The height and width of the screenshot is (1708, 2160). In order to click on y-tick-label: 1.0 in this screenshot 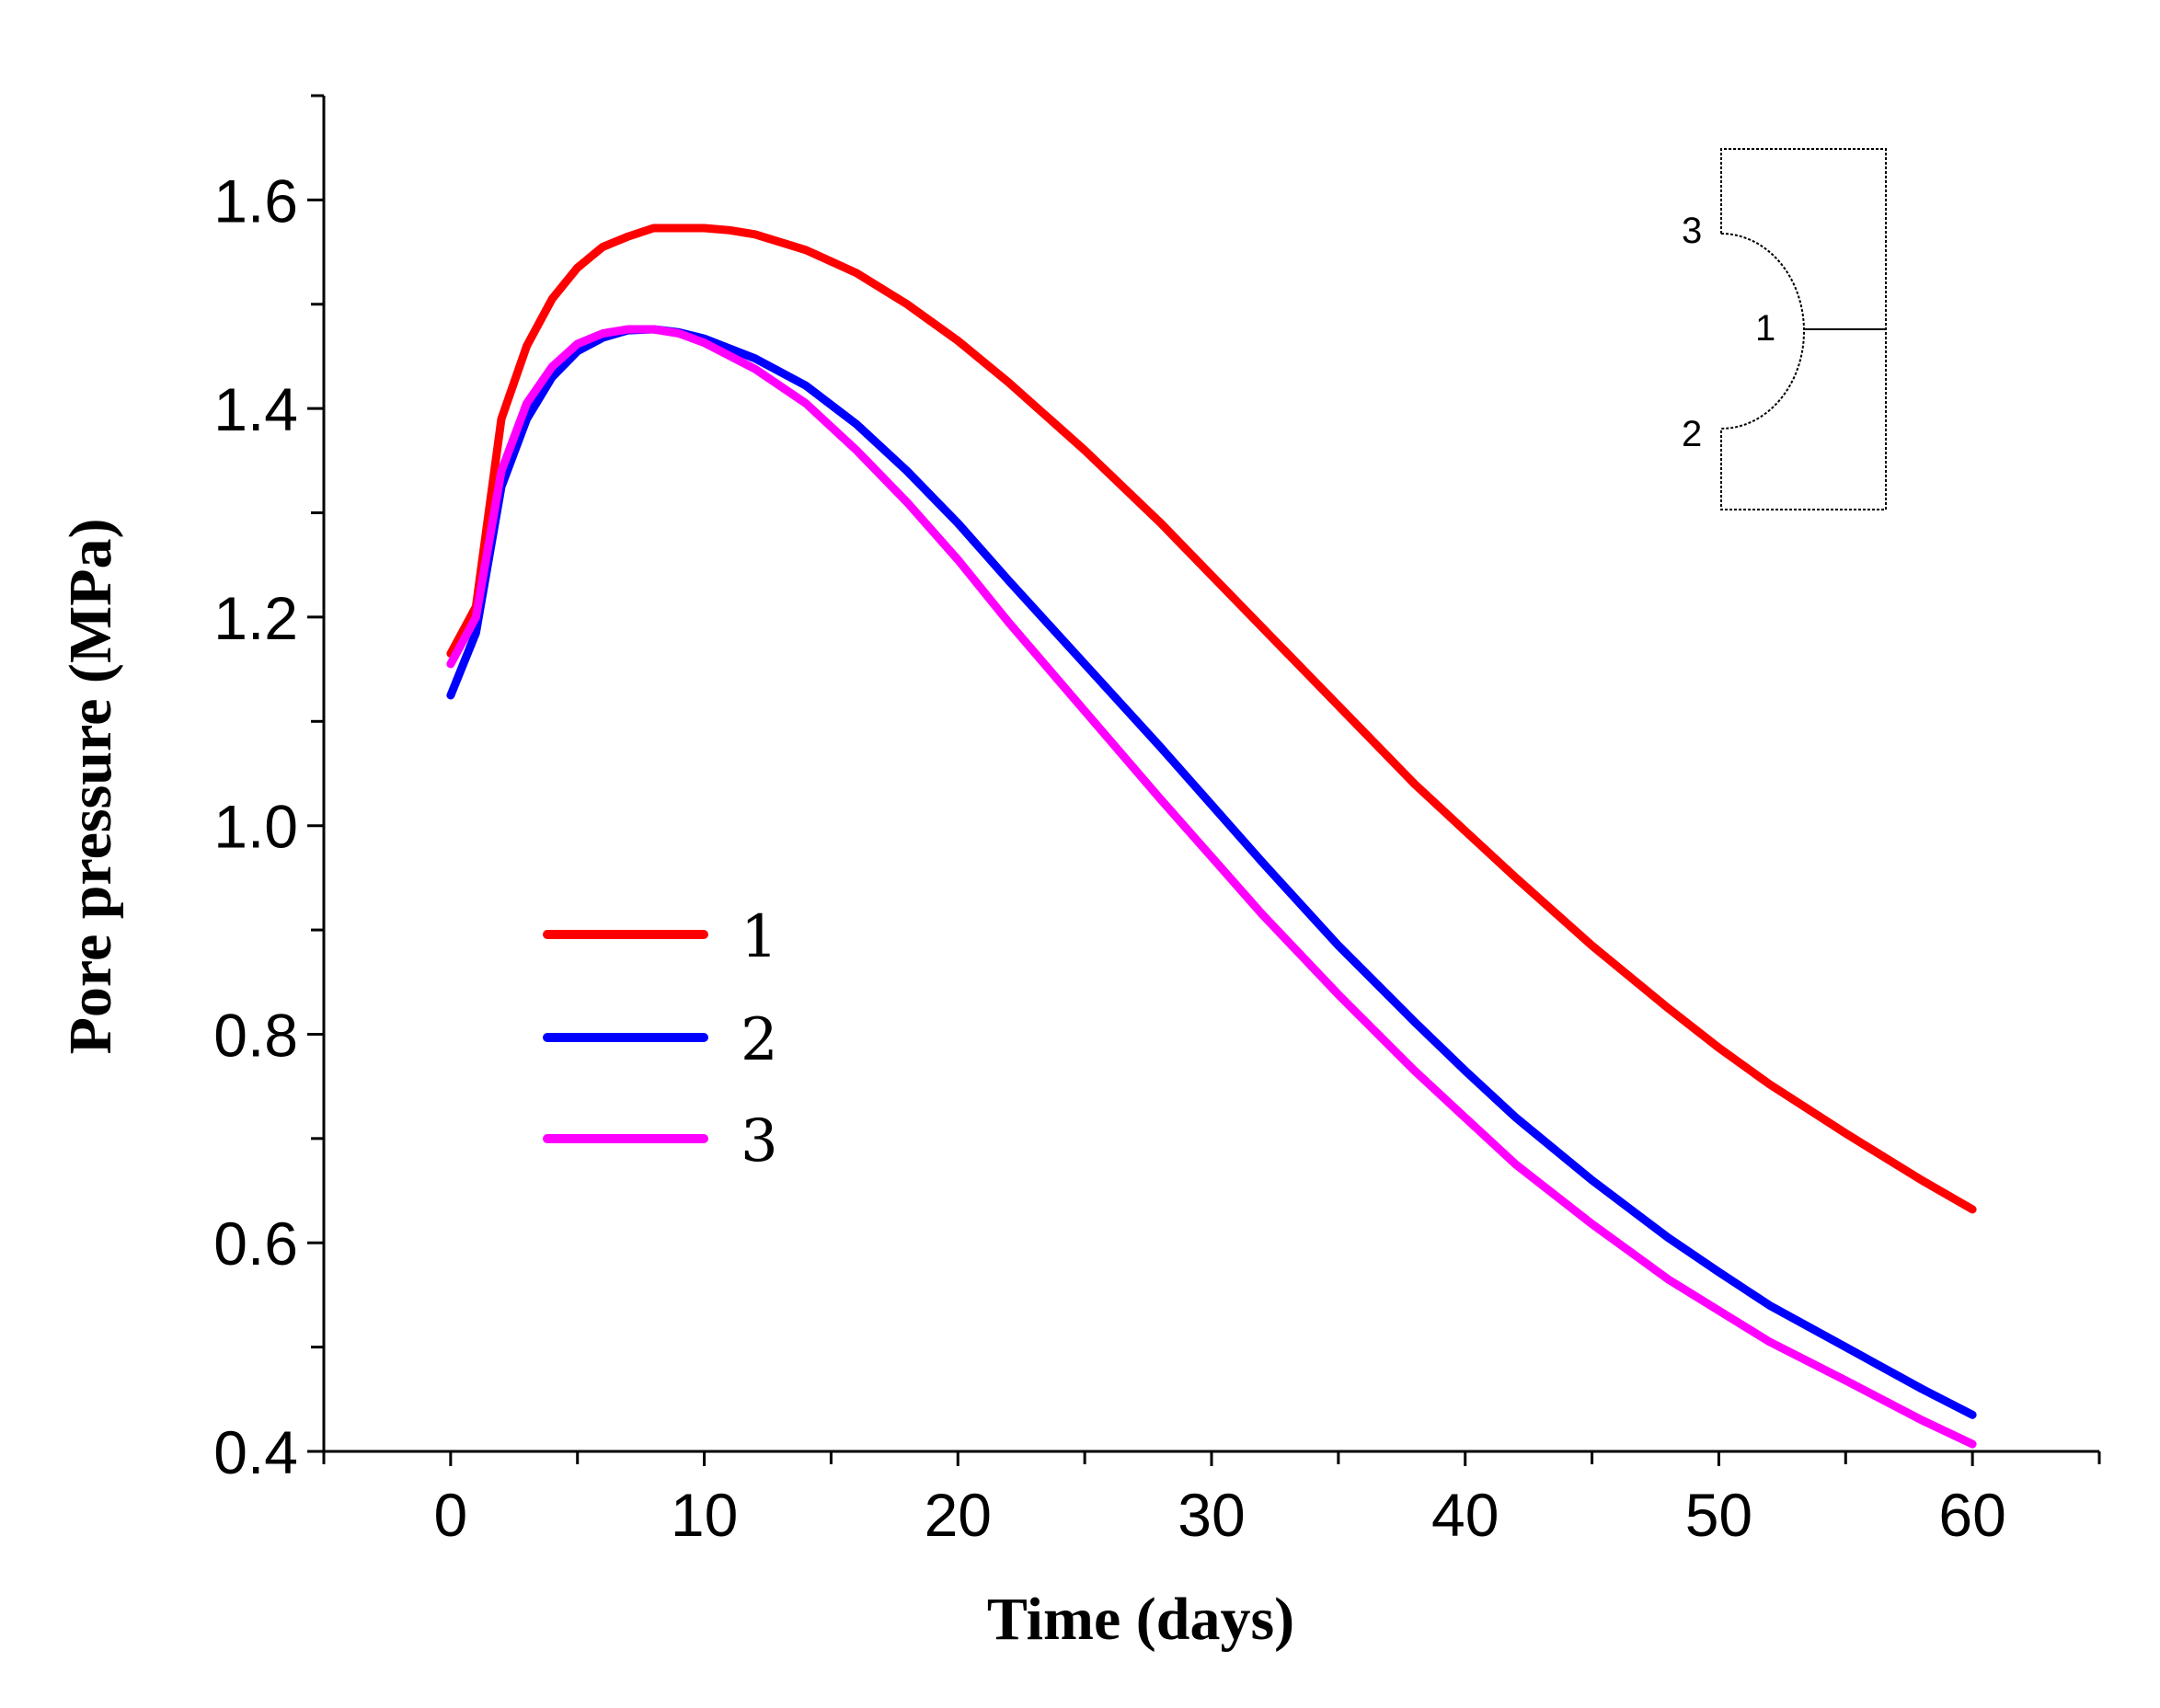, I will do `click(256, 827)`.